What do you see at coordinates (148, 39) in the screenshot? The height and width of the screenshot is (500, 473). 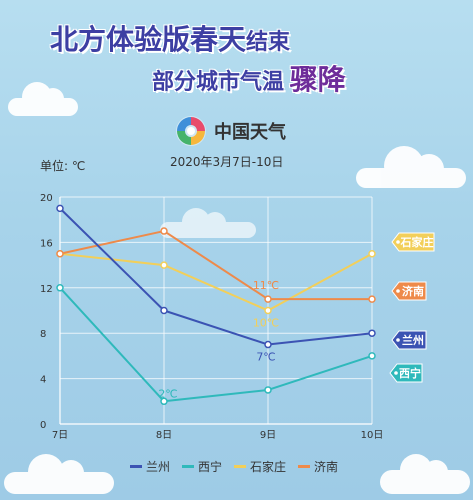 I see `headline-1-main: 北方体验版春天` at bounding box center [148, 39].